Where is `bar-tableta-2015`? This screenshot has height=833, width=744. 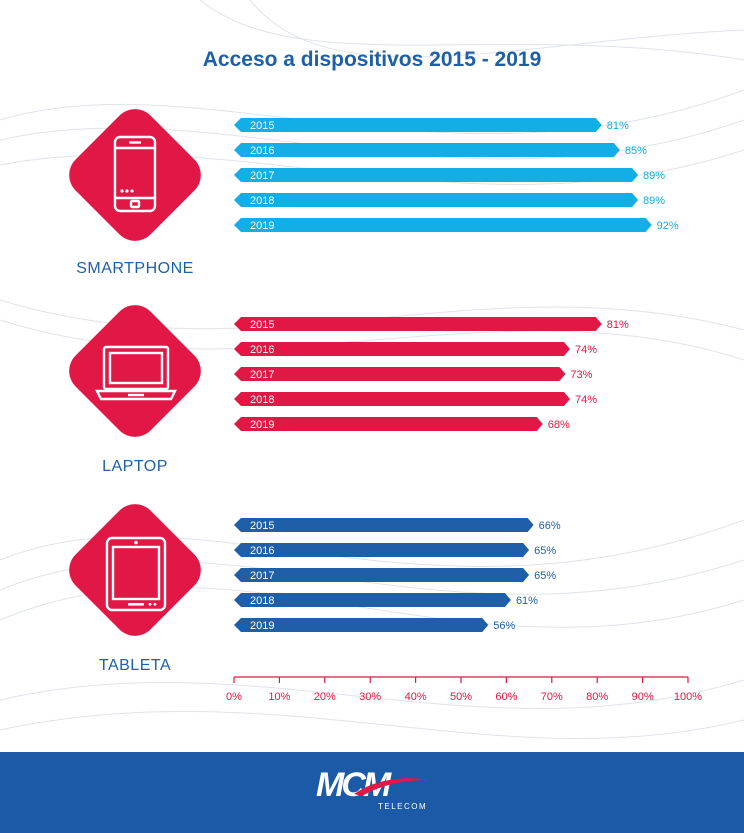
bar-tableta-2015 is located at coordinates (384, 525).